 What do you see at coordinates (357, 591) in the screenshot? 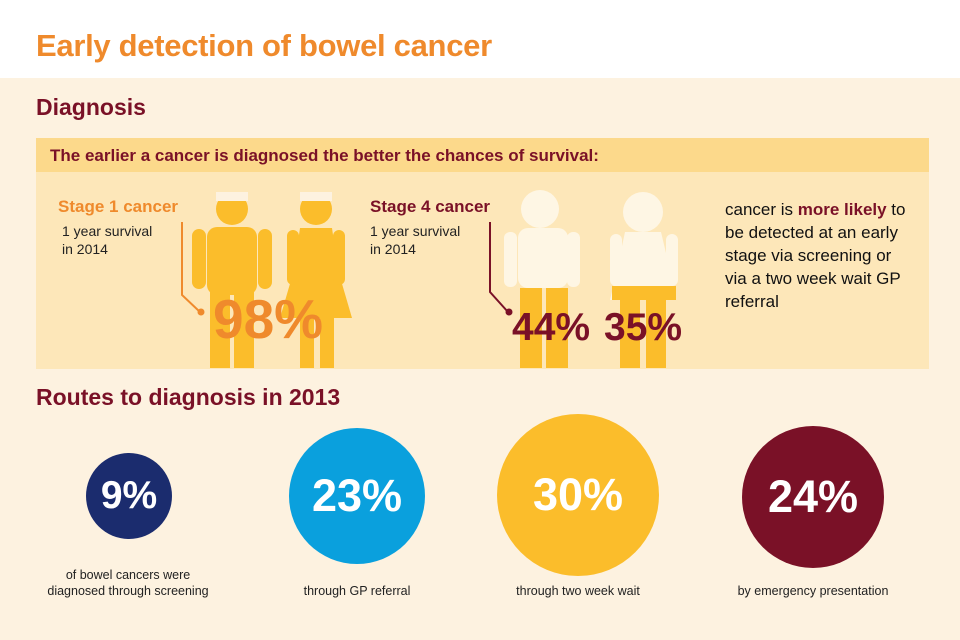
I see `route-caption-gp-referral: through GP referral` at bounding box center [357, 591].